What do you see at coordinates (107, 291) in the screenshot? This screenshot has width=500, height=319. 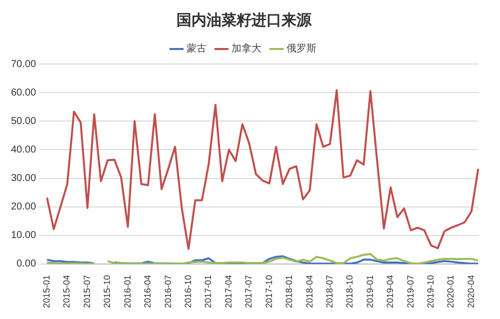 I see `x-tick-label: 2015-10` at bounding box center [107, 291].